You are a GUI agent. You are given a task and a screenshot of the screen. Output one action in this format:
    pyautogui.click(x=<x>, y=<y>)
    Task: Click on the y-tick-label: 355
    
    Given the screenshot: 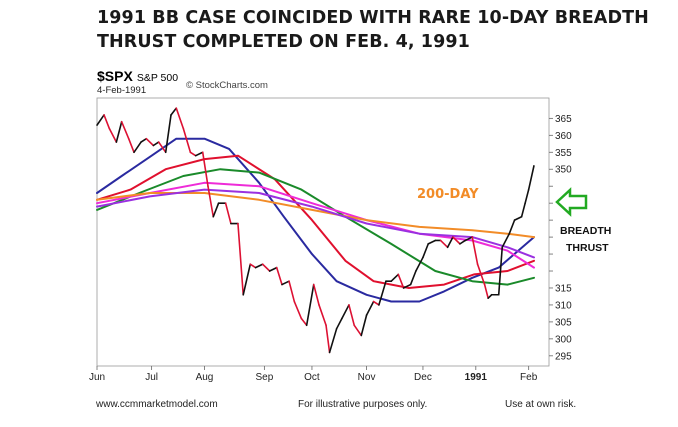 What is the action you would take?
    pyautogui.click(x=563, y=153)
    